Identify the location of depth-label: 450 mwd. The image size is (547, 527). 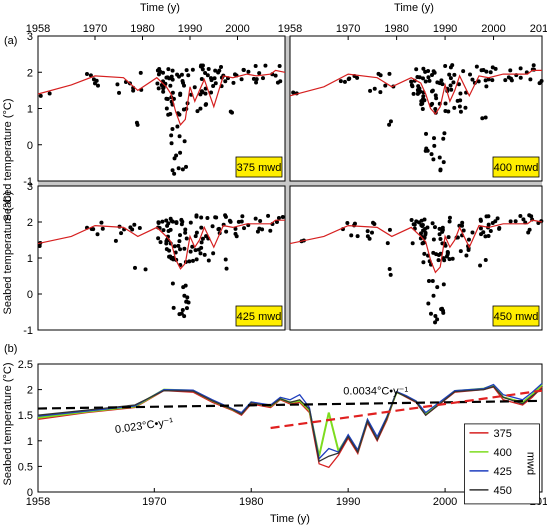
(516, 317).